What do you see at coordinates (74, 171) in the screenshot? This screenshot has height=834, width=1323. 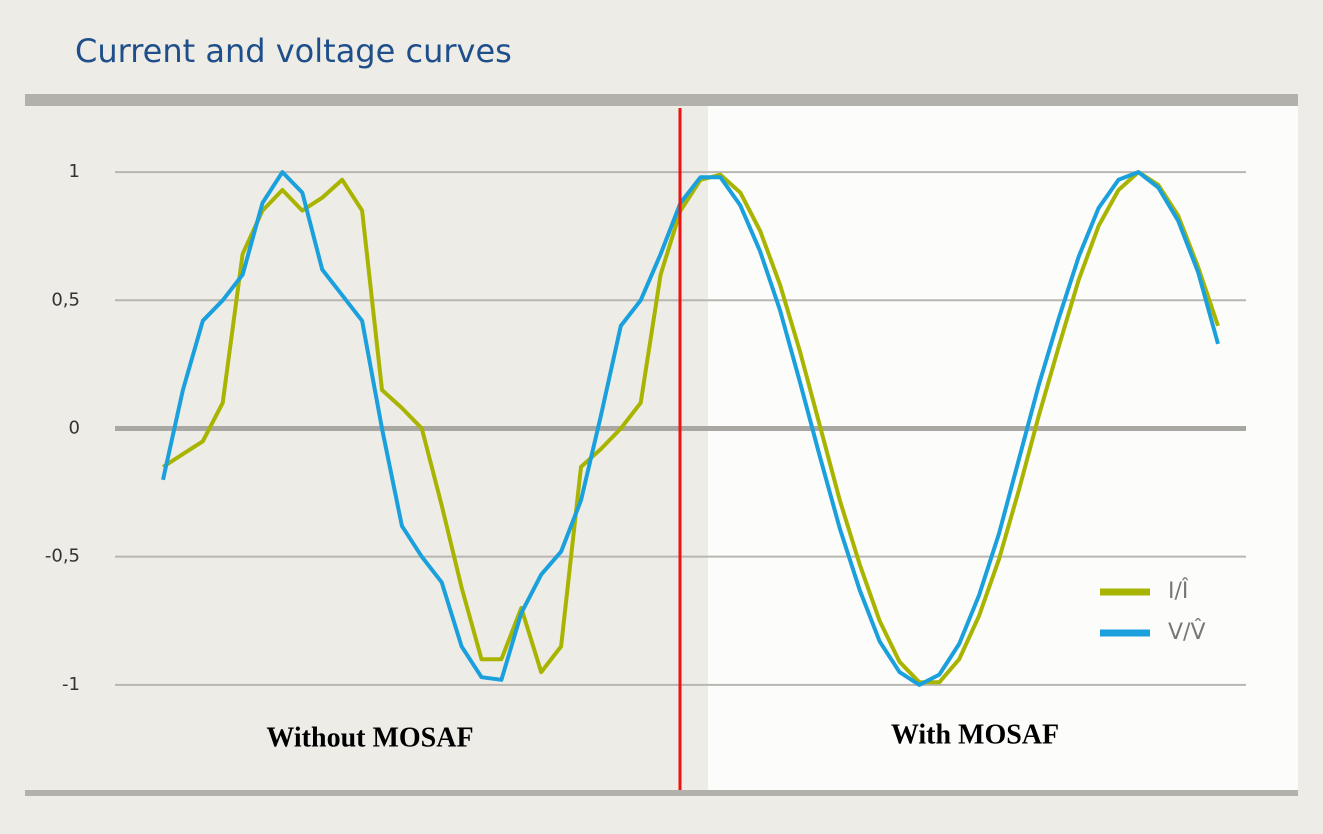 I see `y-tick-label: 1` at bounding box center [74, 171].